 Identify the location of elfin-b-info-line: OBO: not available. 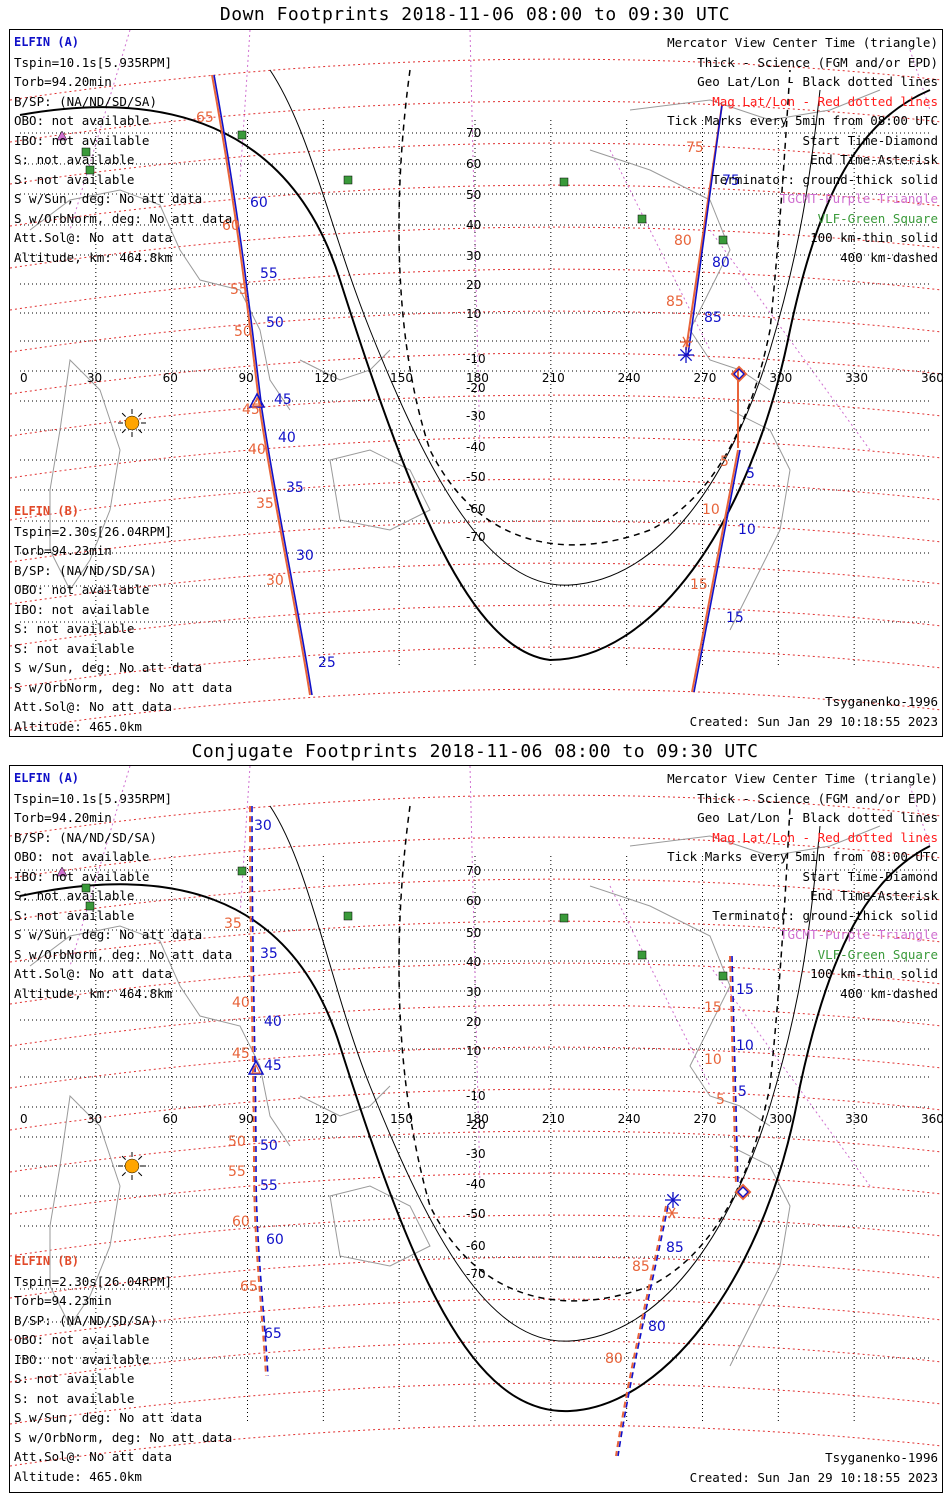
(82, 589).